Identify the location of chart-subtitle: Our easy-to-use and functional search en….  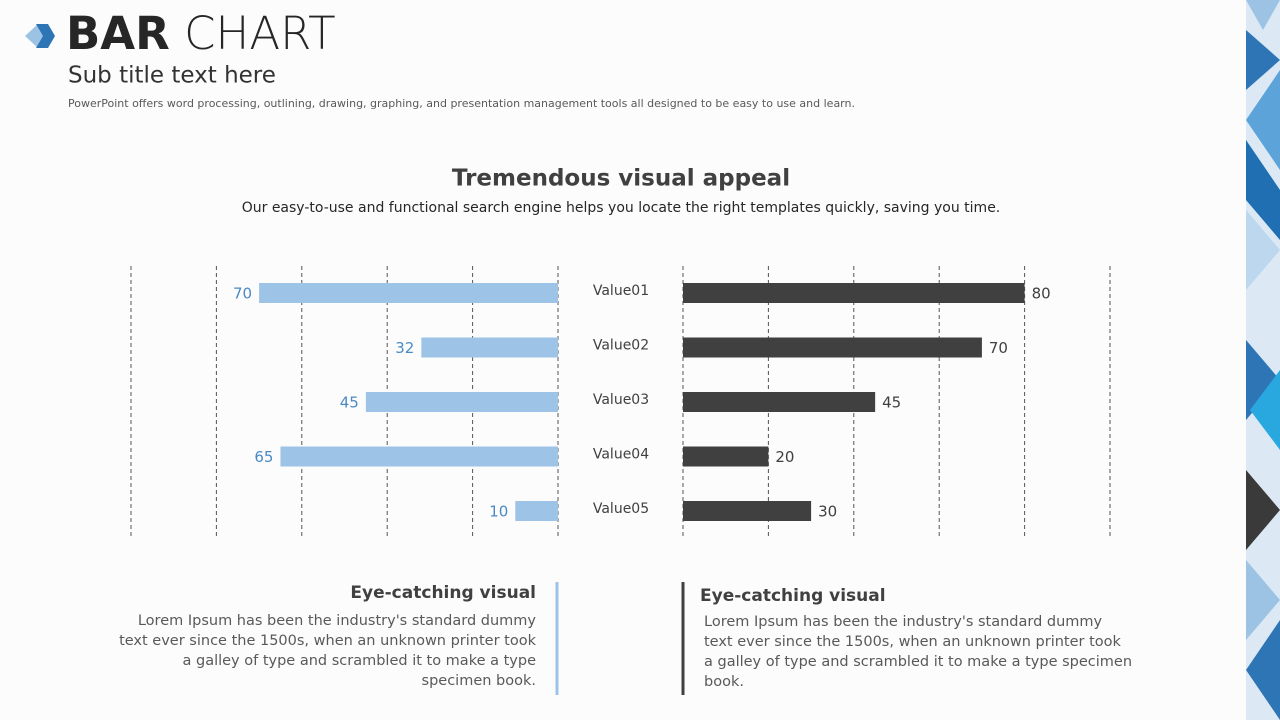
(621, 208).